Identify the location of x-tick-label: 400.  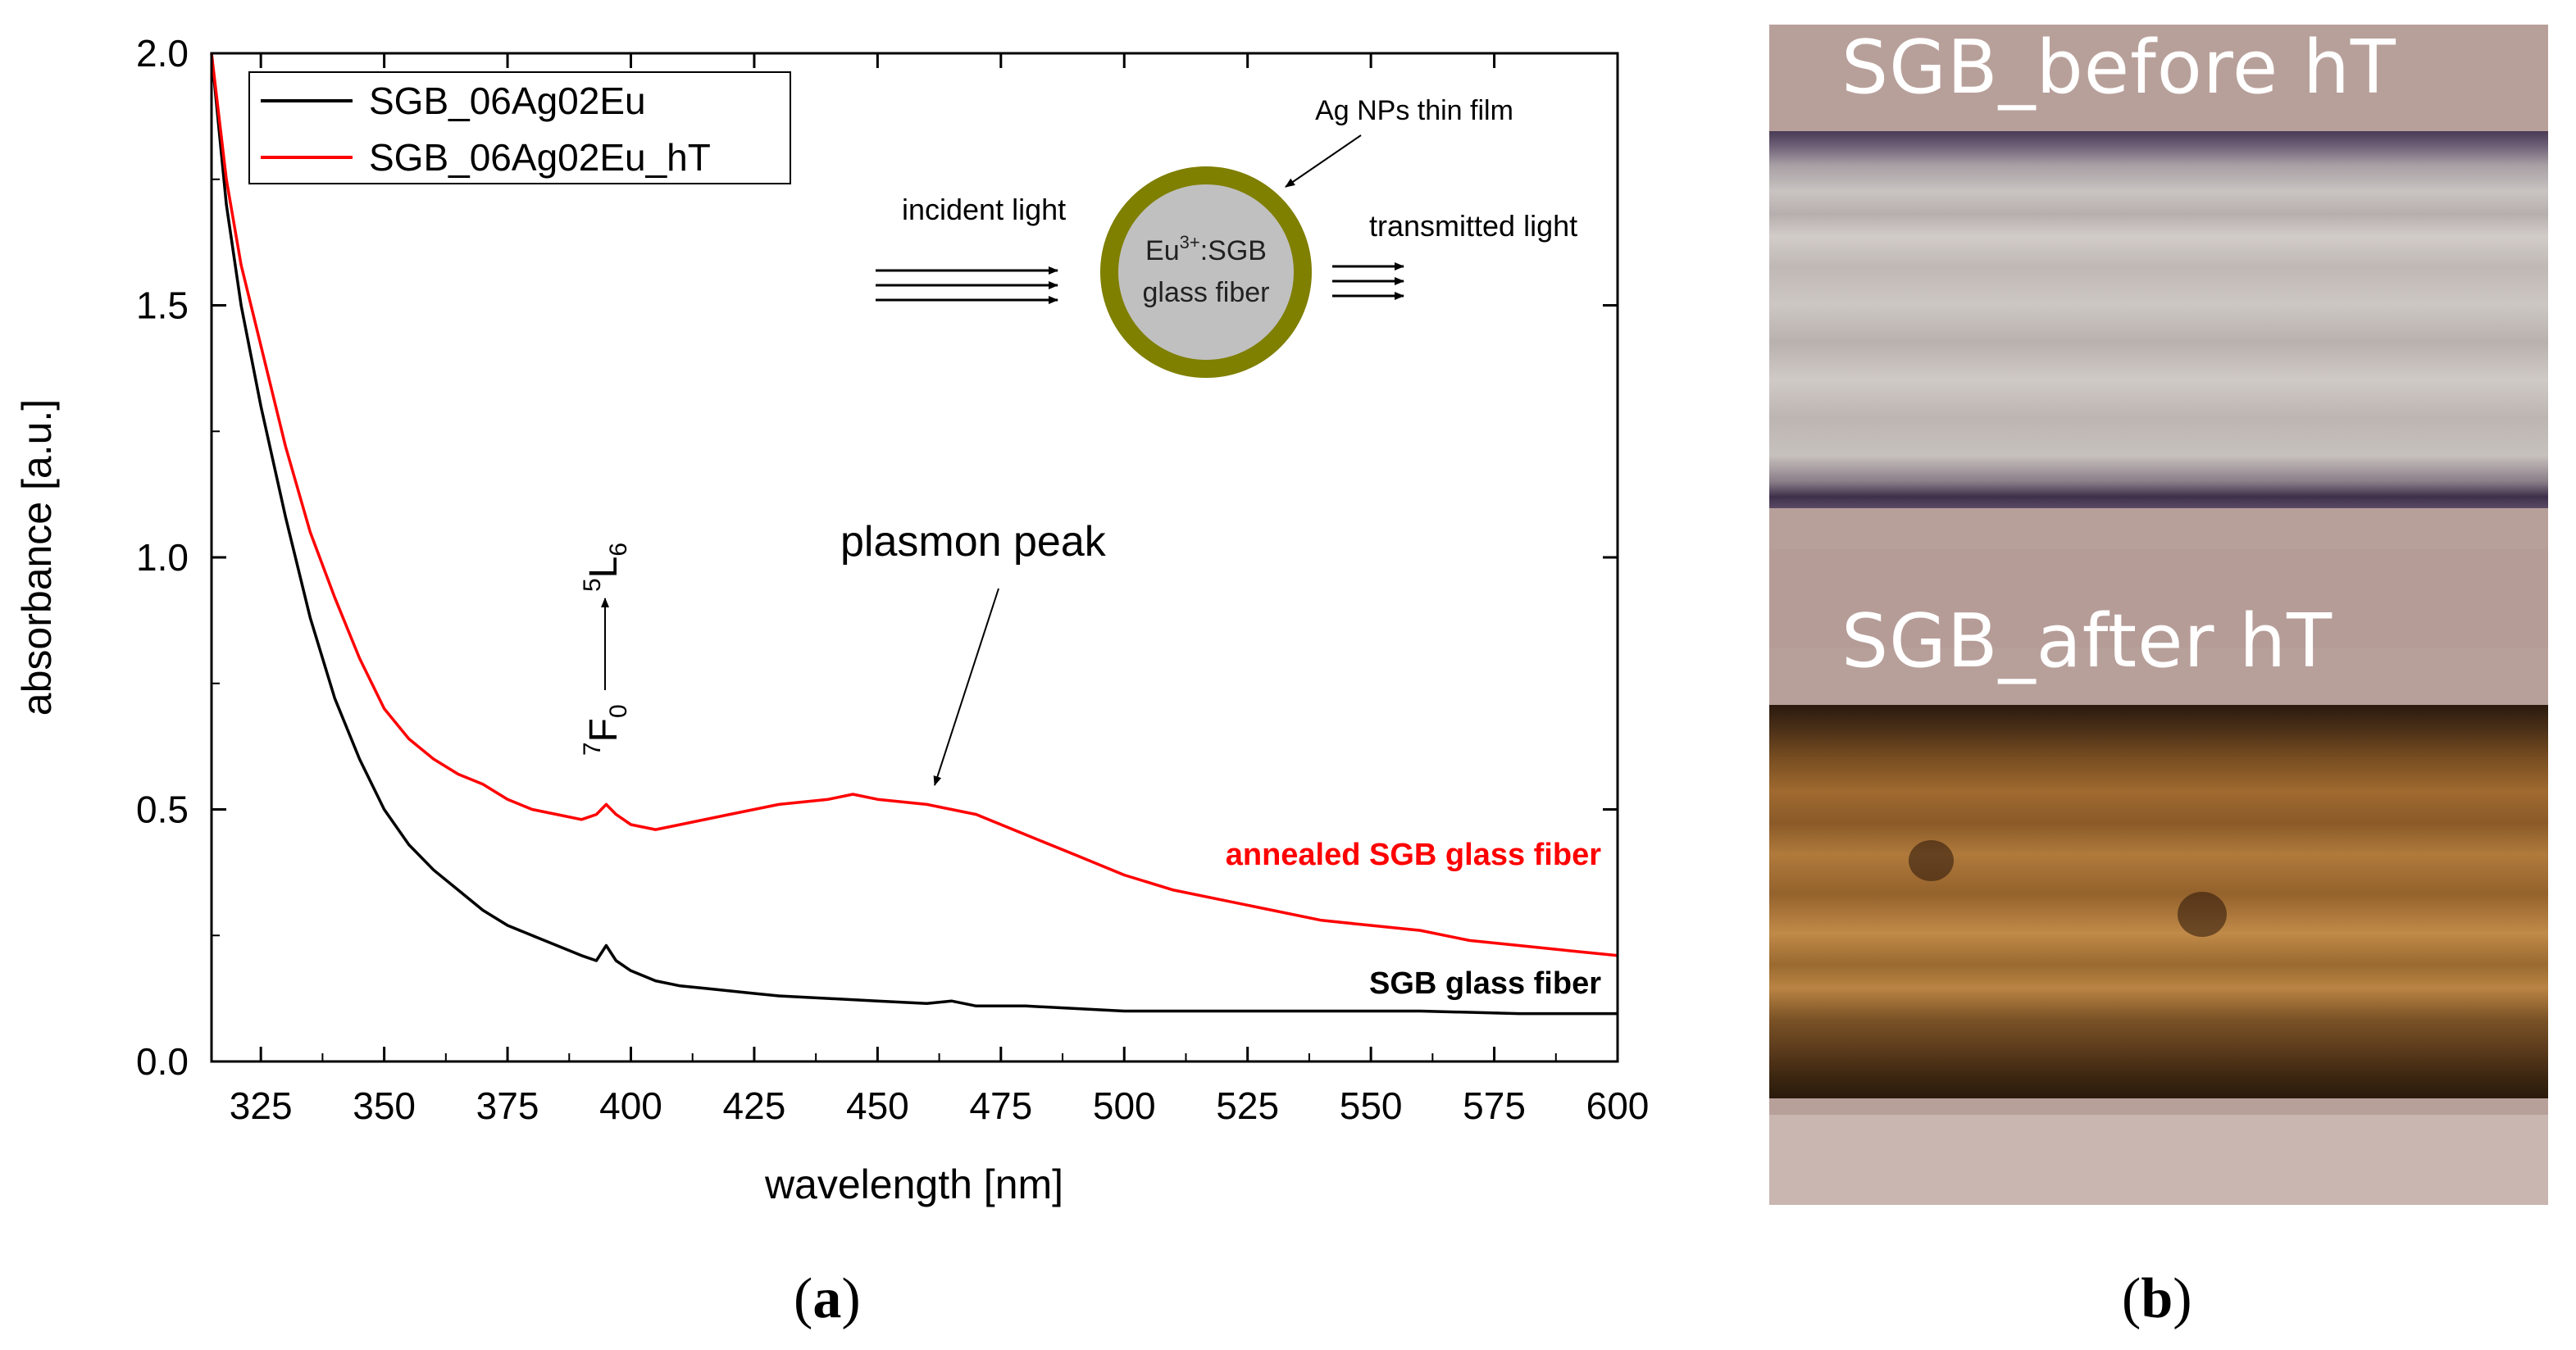
(630, 1105).